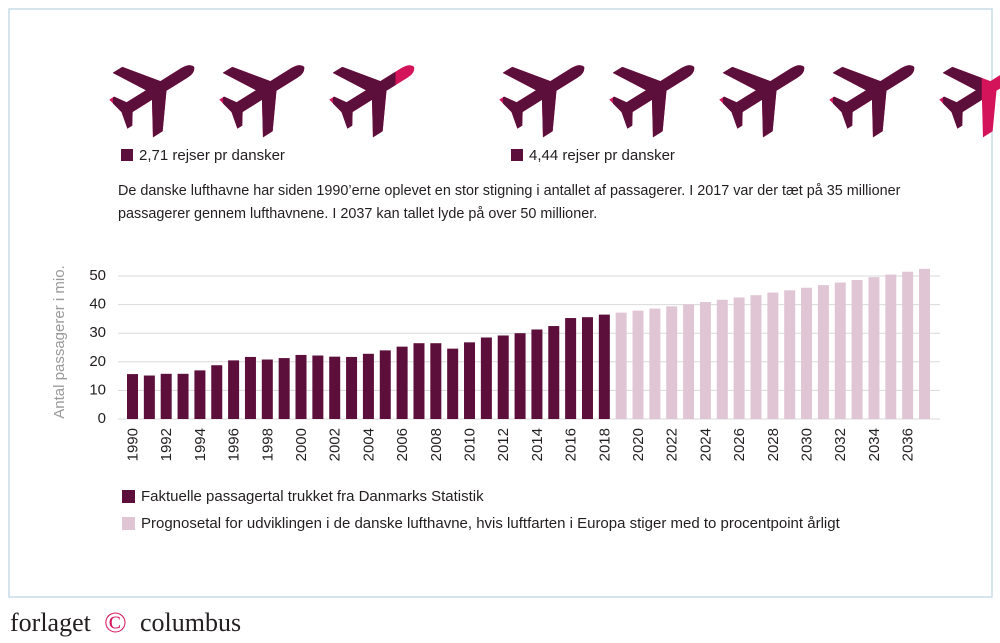 This screenshot has height=643, width=1000. I want to click on x-tick-label: 2030, so click(807, 444).